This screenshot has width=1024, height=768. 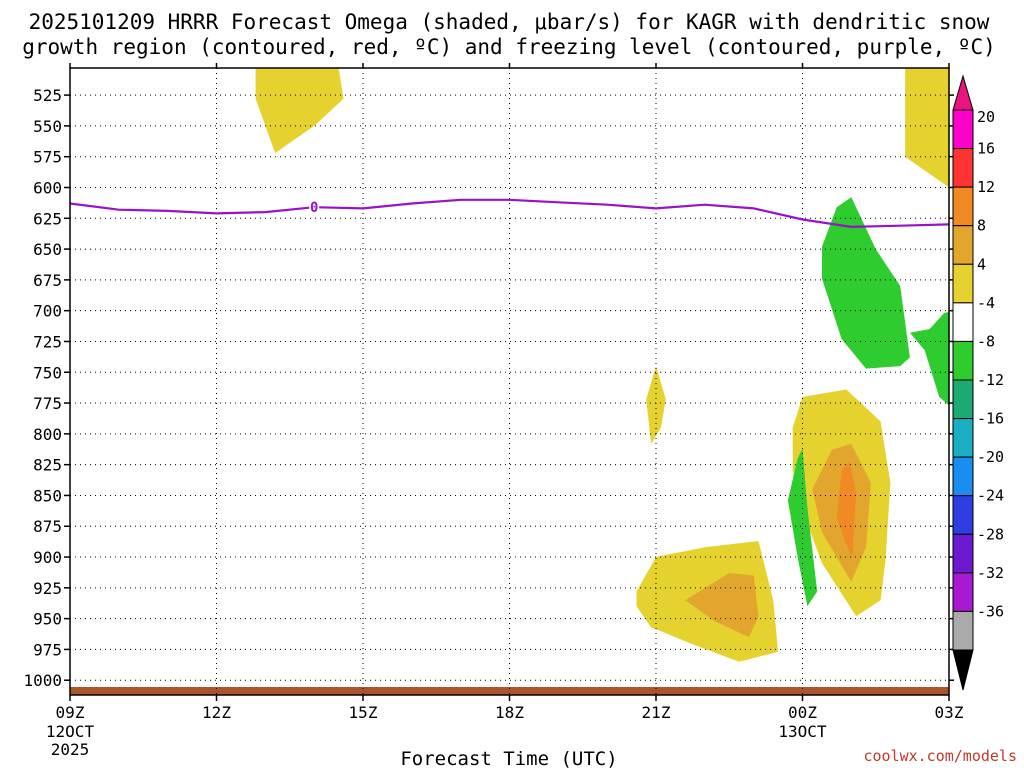 What do you see at coordinates (47, 341) in the screenshot?
I see `y-tick-label-725: 725` at bounding box center [47, 341].